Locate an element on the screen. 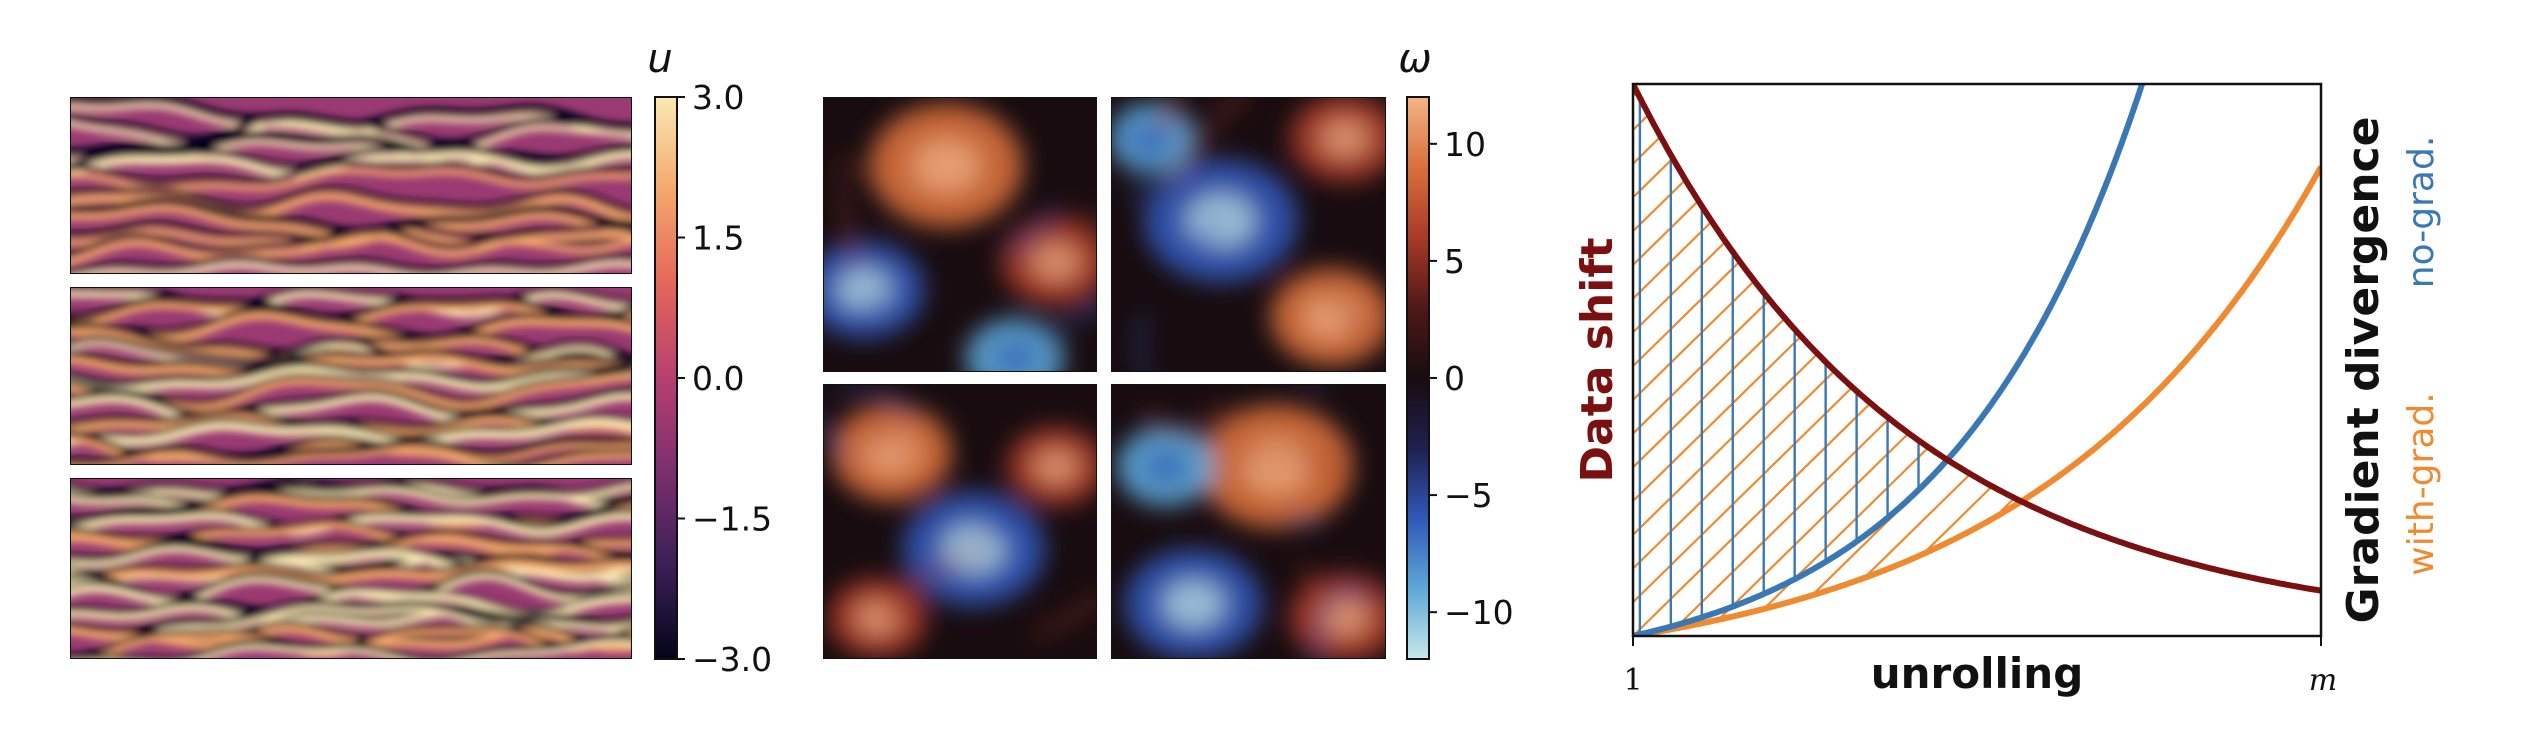  colorbar-u-tick-label: −3.0 is located at coordinates (732, 659).